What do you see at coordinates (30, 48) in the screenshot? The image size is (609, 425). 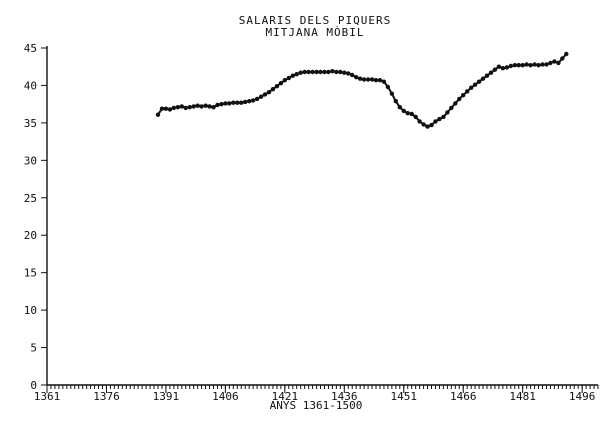 I see `y-tick-label: 45` at bounding box center [30, 48].